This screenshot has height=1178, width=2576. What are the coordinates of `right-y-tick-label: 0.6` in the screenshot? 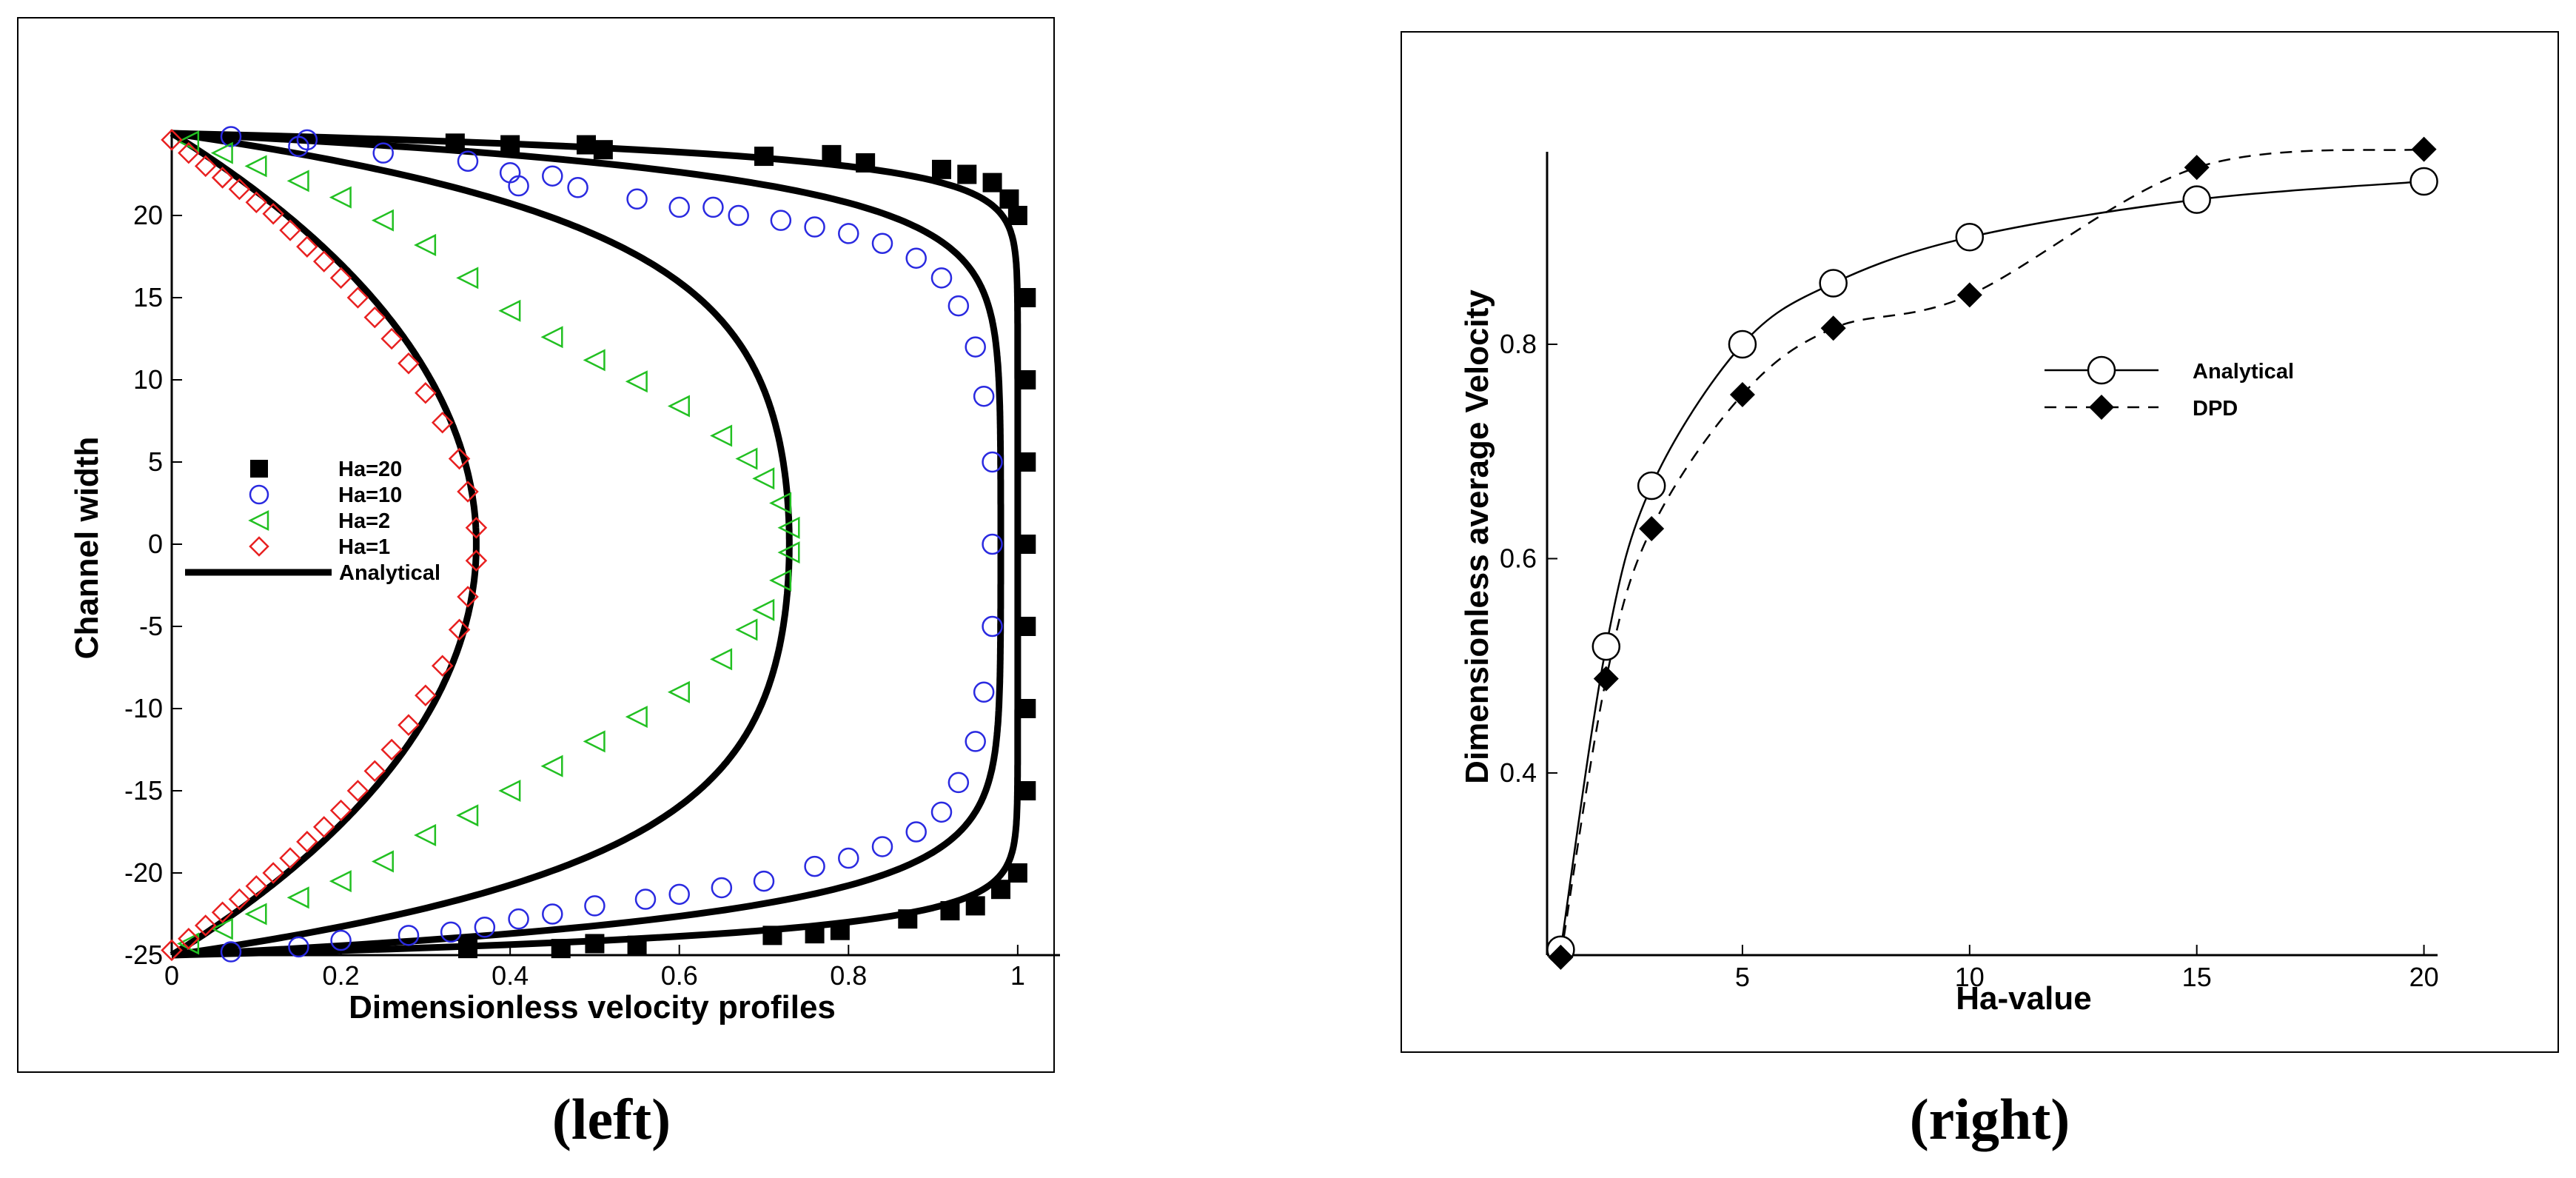 It's located at (1518, 558).